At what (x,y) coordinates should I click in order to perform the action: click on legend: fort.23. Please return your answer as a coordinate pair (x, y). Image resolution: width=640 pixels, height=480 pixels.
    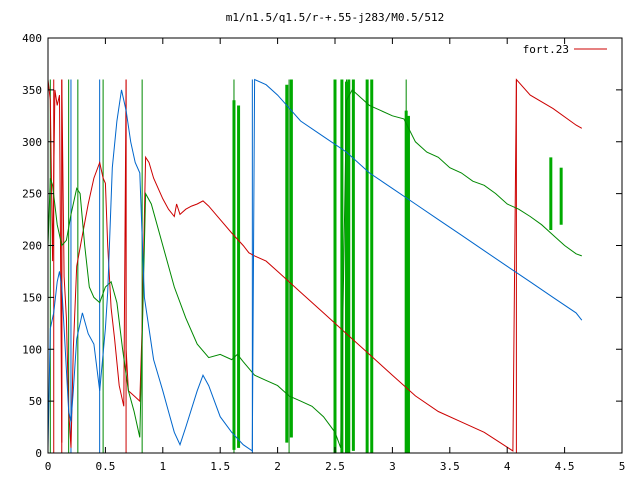
    Looking at the image, I should click on (565, 49).